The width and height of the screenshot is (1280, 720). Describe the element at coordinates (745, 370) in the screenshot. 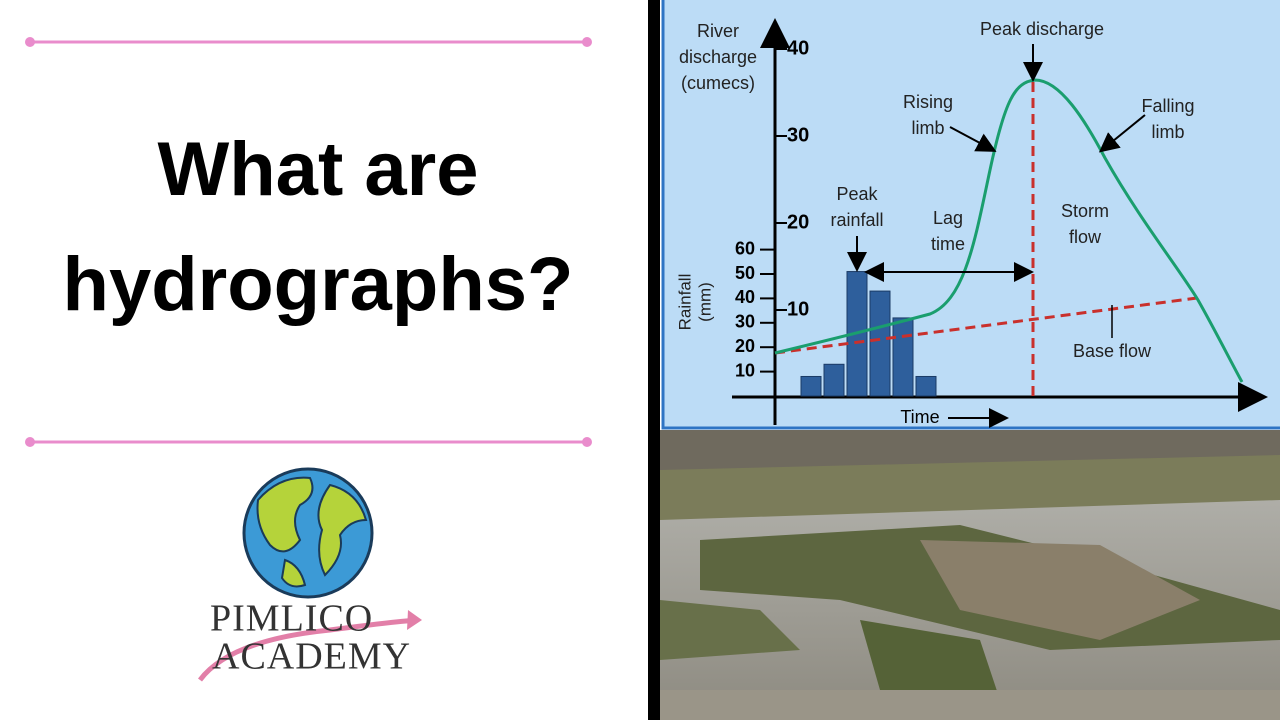

I see `y2-tick-label: 10` at that location.